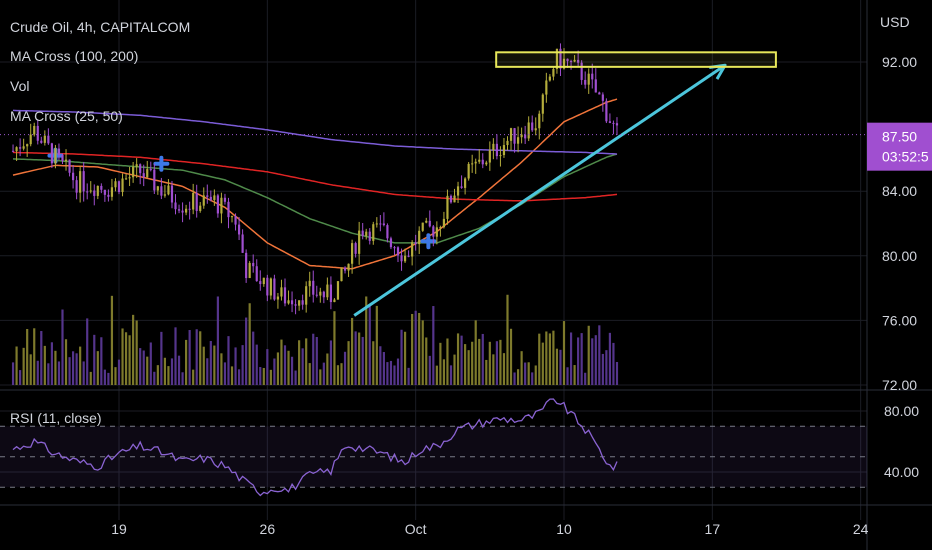 This screenshot has width=932, height=550. What do you see at coordinates (899, 320) in the screenshot?
I see `price-axis-tick-label: 76.00` at bounding box center [899, 320].